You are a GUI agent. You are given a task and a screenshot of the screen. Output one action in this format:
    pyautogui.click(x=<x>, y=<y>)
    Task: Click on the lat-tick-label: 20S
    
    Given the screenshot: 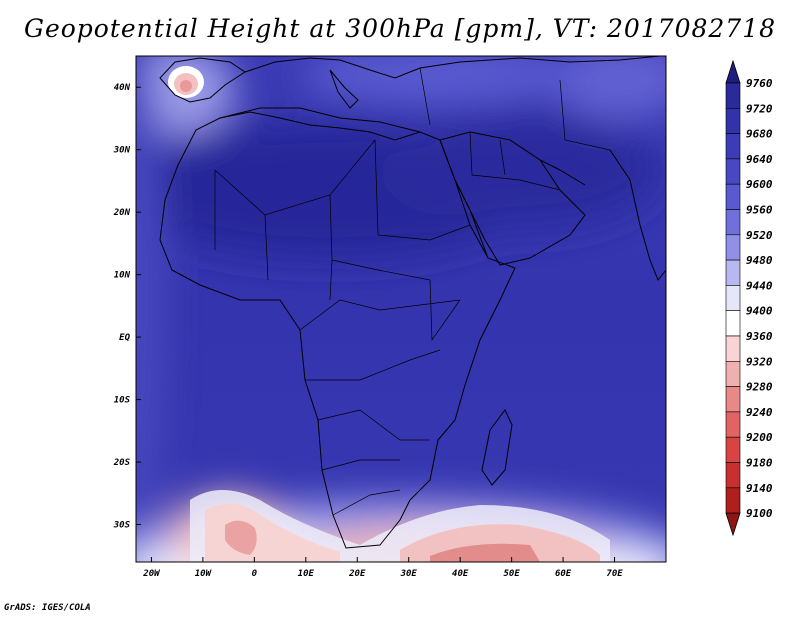 What is the action you would take?
    pyautogui.click(x=122, y=463)
    